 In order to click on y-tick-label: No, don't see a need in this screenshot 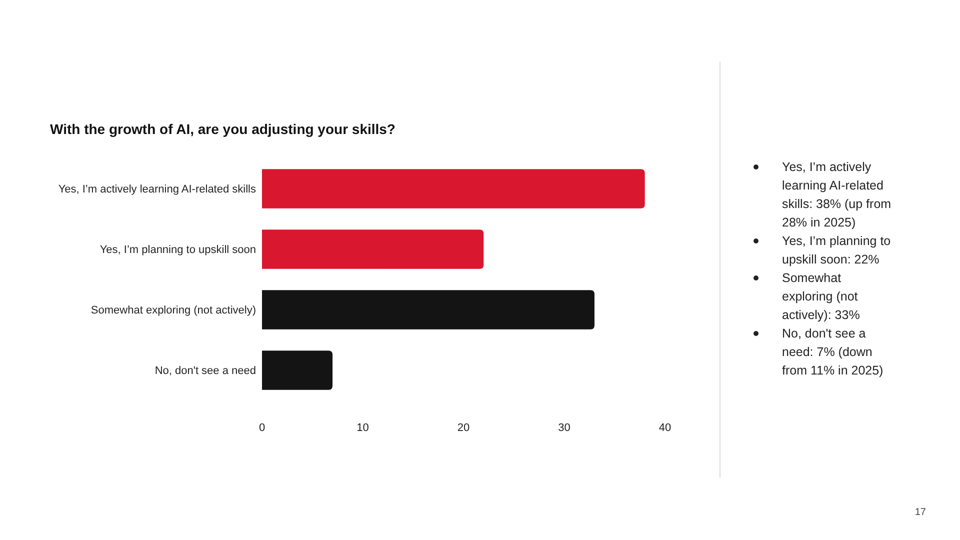, I will do `click(205, 371)`.